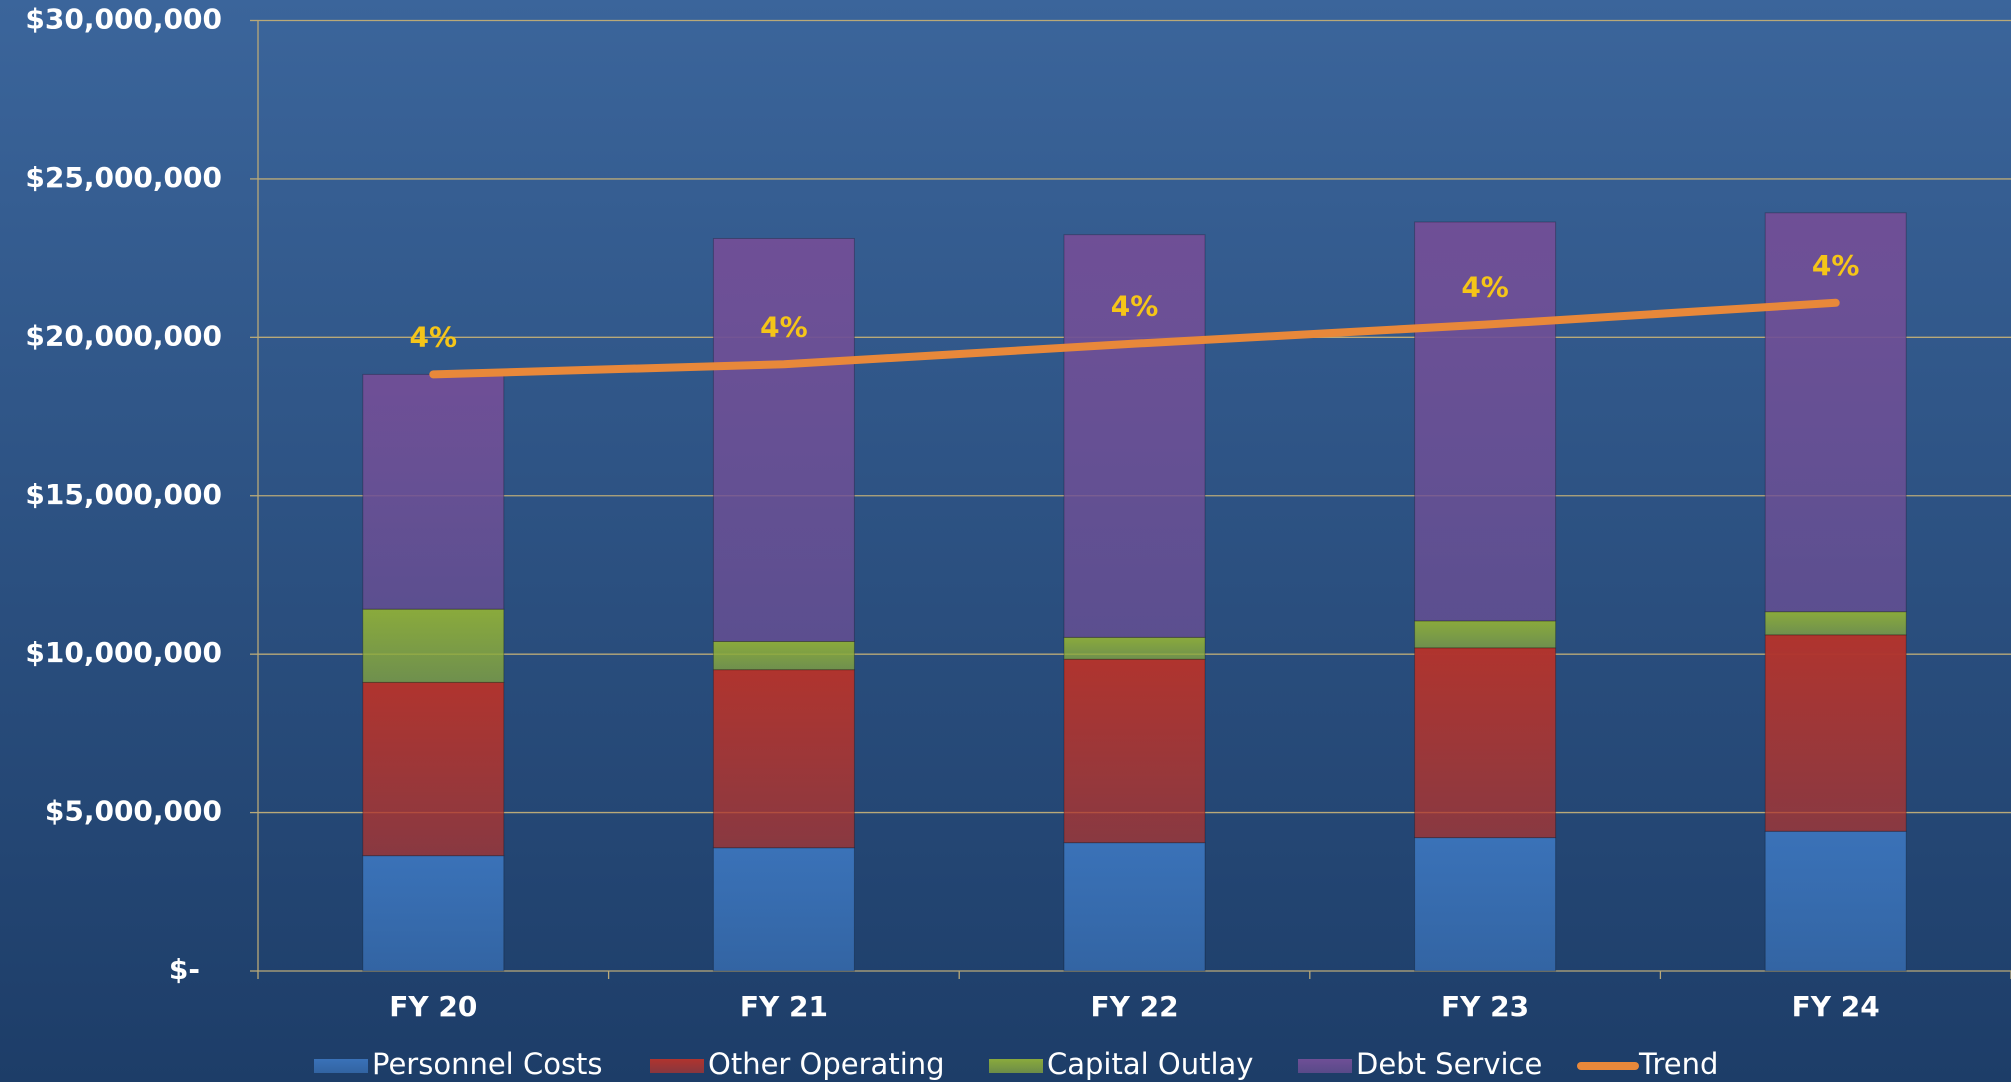  What do you see at coordinates (123, 652) in the screenshot?
I see `y-tick-label: $10,000,000` at bounding box center [123, 652].